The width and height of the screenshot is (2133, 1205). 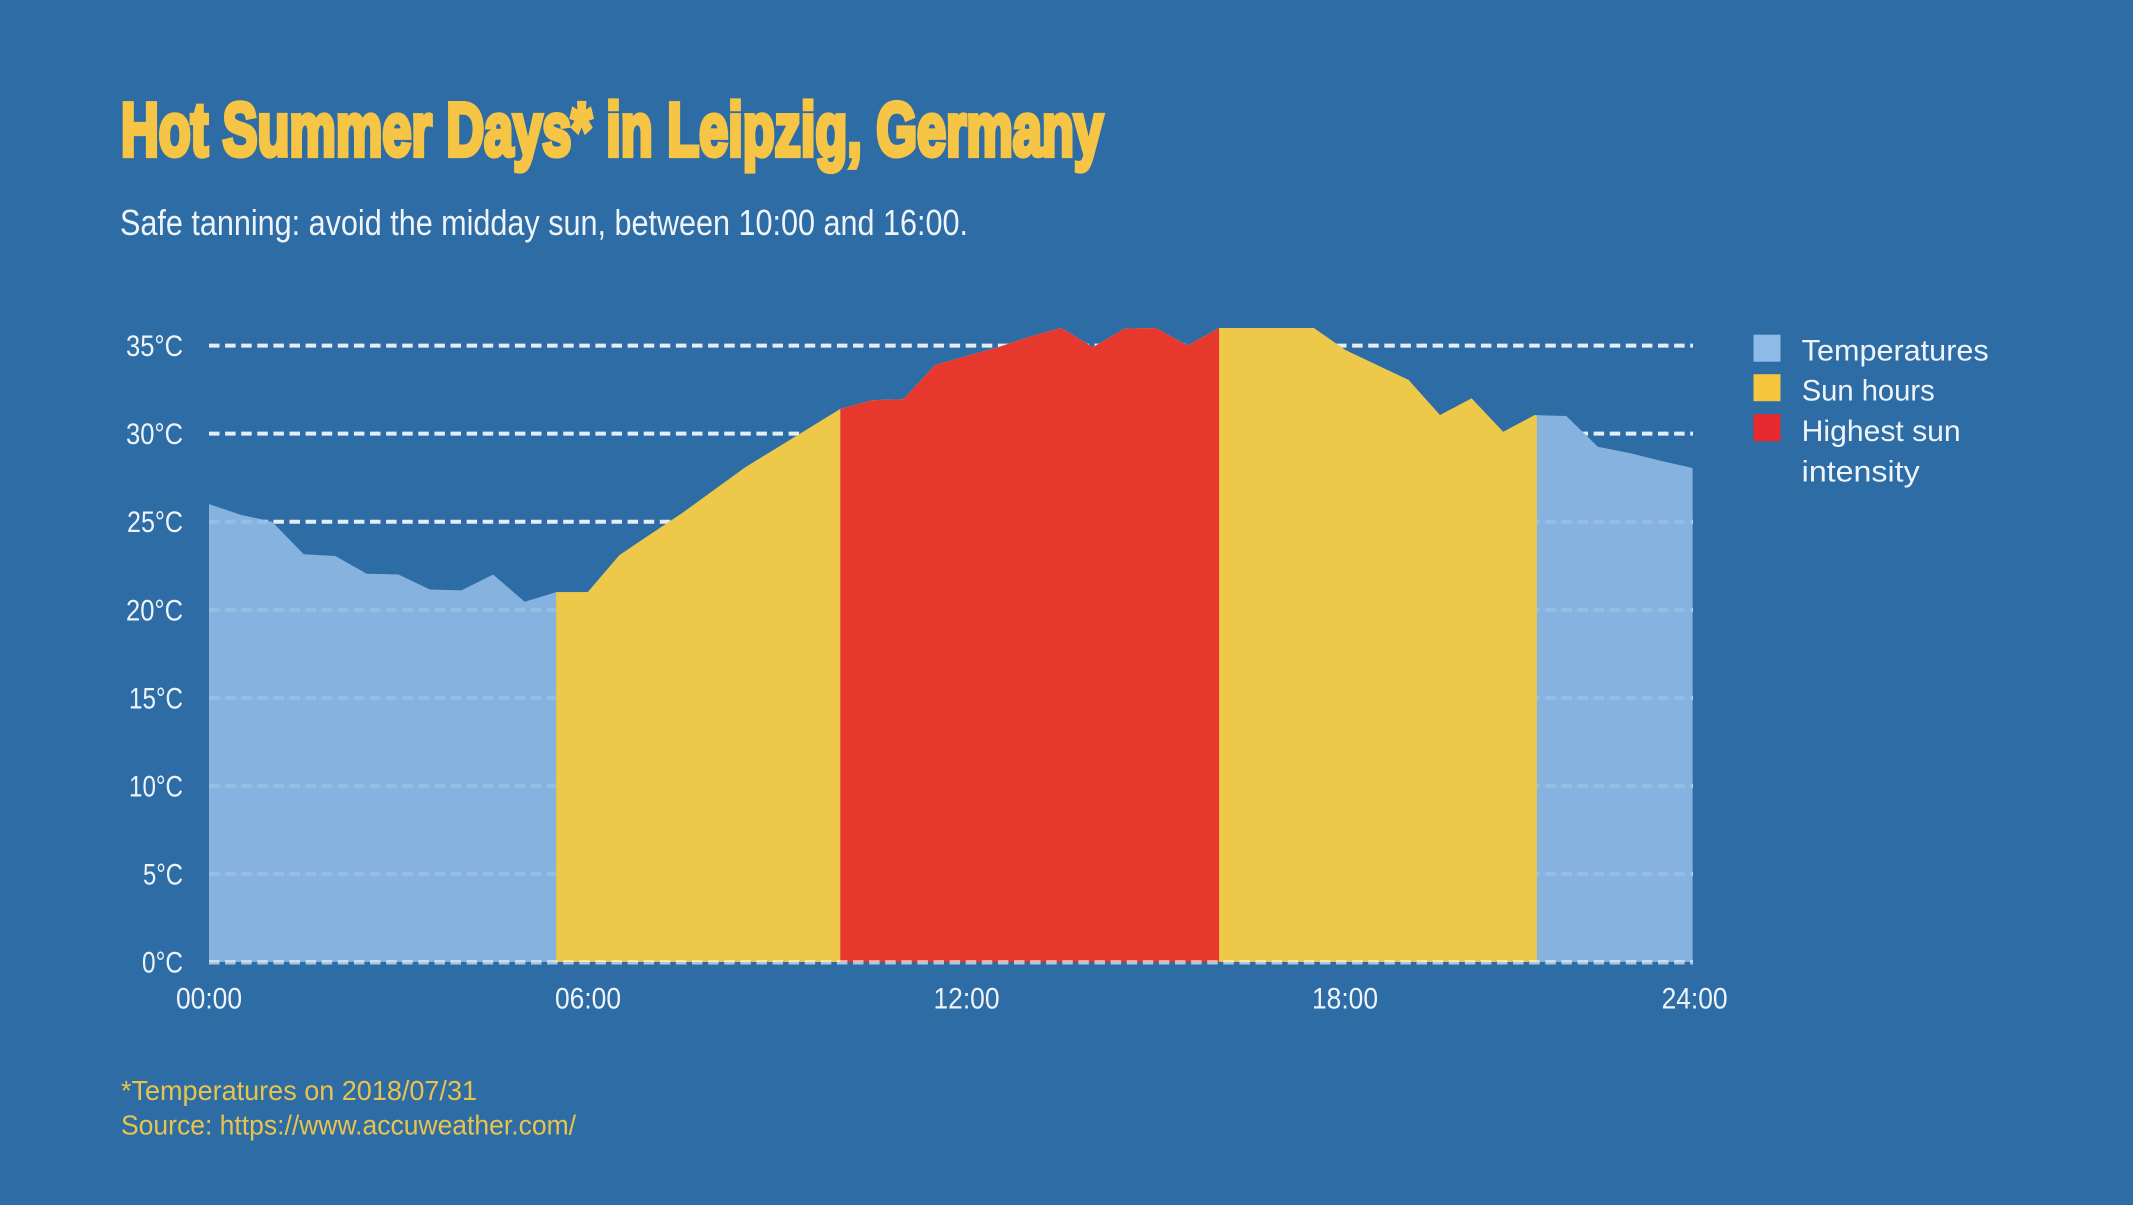 What do you see at coordinates (1881, 431) in the screenshot?
I see `svg-text: Highest sun` at bounding box center [1881, 431].